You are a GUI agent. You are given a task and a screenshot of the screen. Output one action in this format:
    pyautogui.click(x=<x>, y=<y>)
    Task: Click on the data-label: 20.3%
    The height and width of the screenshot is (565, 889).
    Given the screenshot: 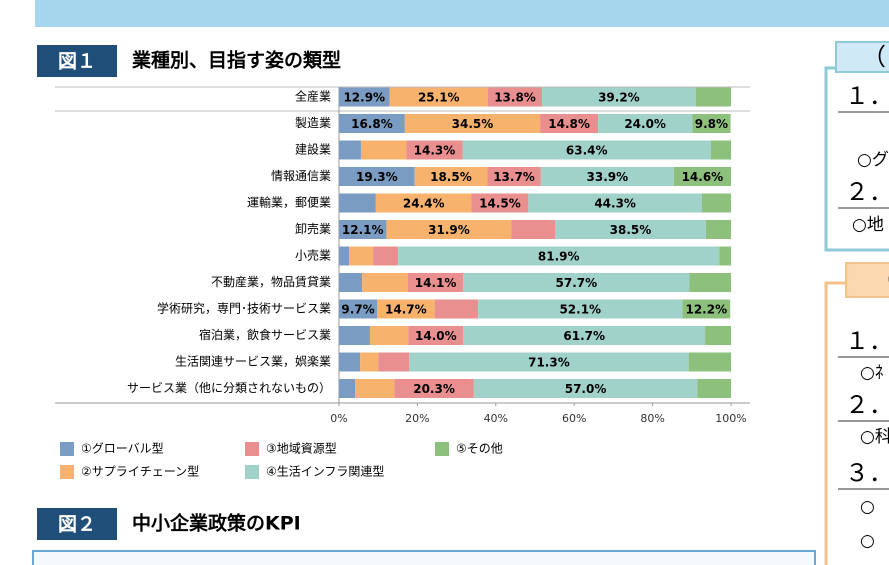 What is the action you would take?
    pyautogui.click(x=434, y=389)
    